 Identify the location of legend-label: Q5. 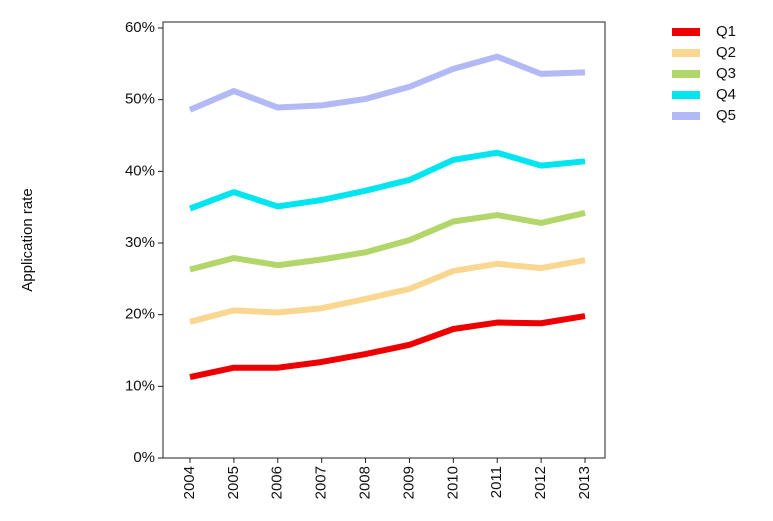
(726, 115).